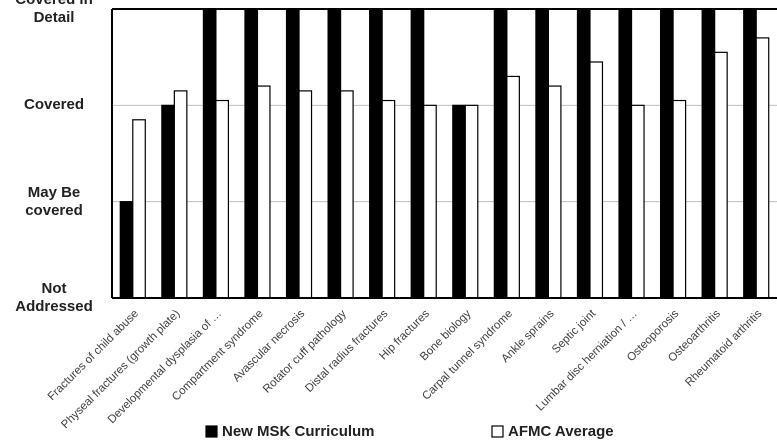  I want to click on x-tick-label: Distal radius fractures, so click(346, 351).